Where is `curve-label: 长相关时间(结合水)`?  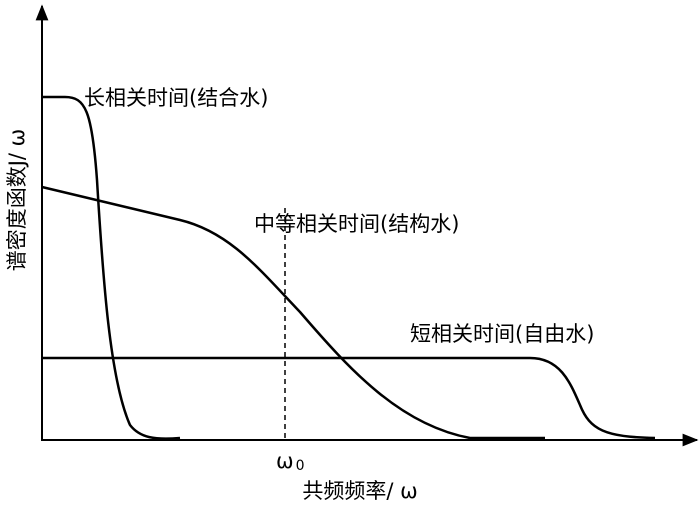 curve-label: 长相关时间(结合水) is located at coordinates (176, 98).